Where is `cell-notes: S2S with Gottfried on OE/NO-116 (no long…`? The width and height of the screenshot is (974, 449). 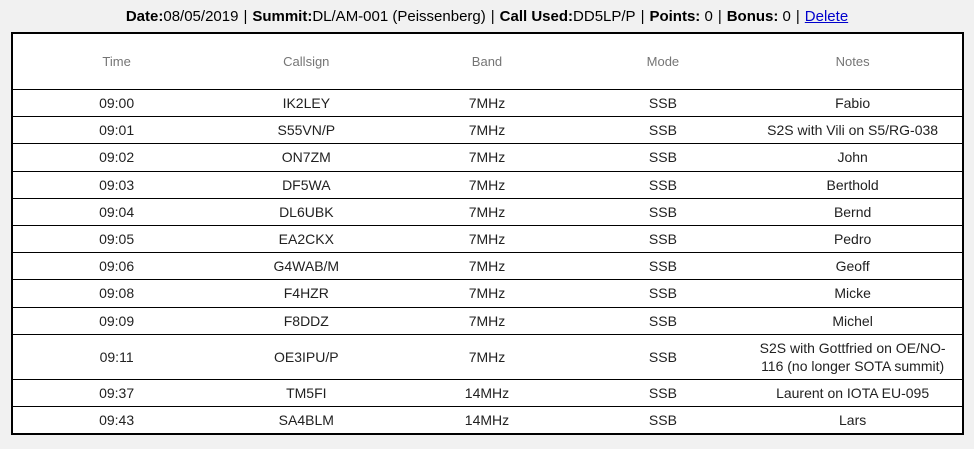 cell-notes: S2S with Gottfried on OE/NO-116 (no long… is located at coordinates (852, 356).